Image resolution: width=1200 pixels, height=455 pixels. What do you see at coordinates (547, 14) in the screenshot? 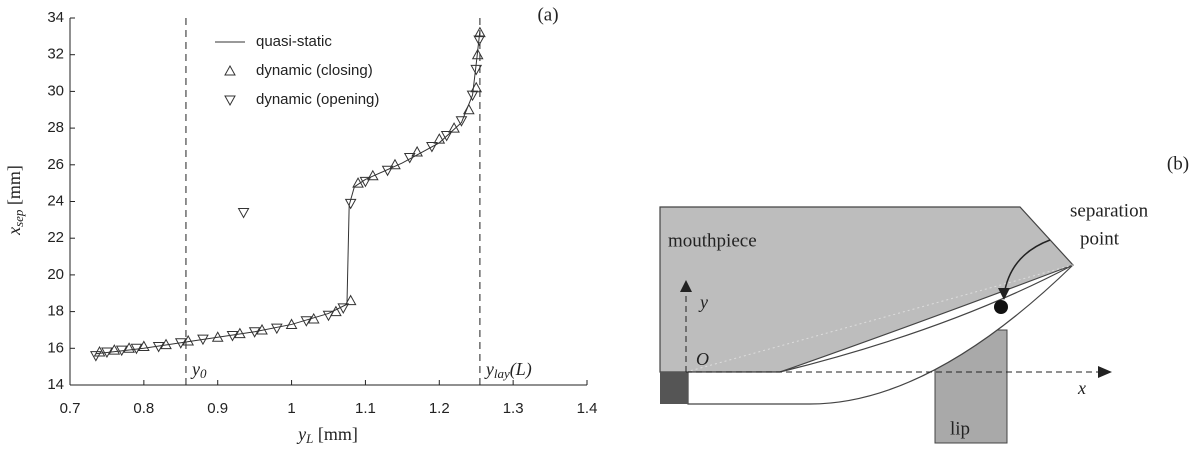
I see `panel-label: (a)` at bounding box center [547, 14].